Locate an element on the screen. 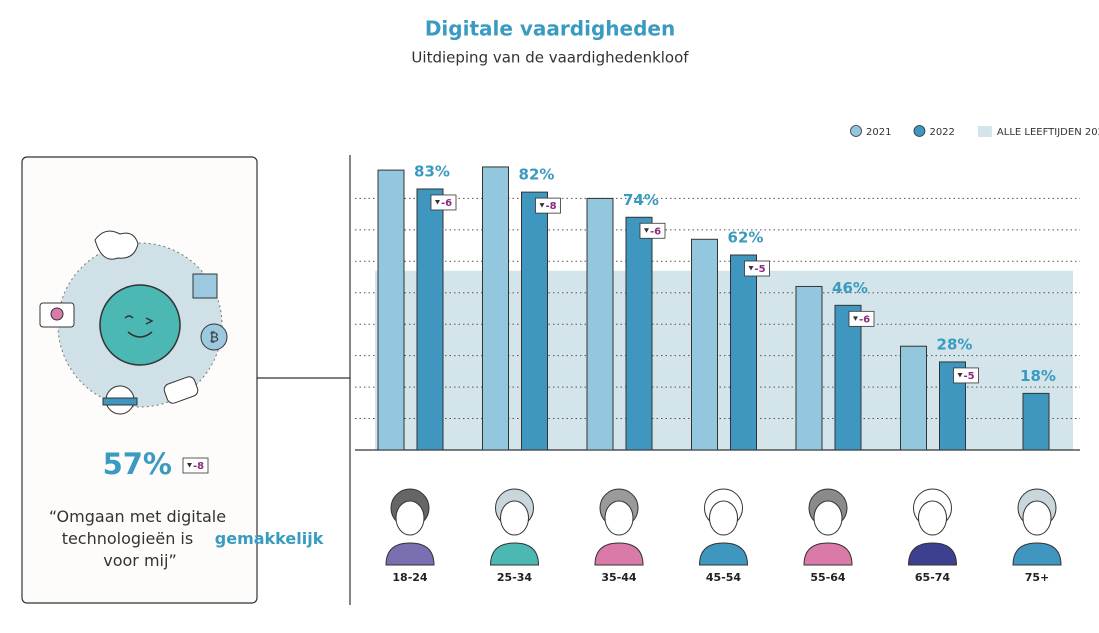  value-label: 82% is located at coordinates (537, 175).